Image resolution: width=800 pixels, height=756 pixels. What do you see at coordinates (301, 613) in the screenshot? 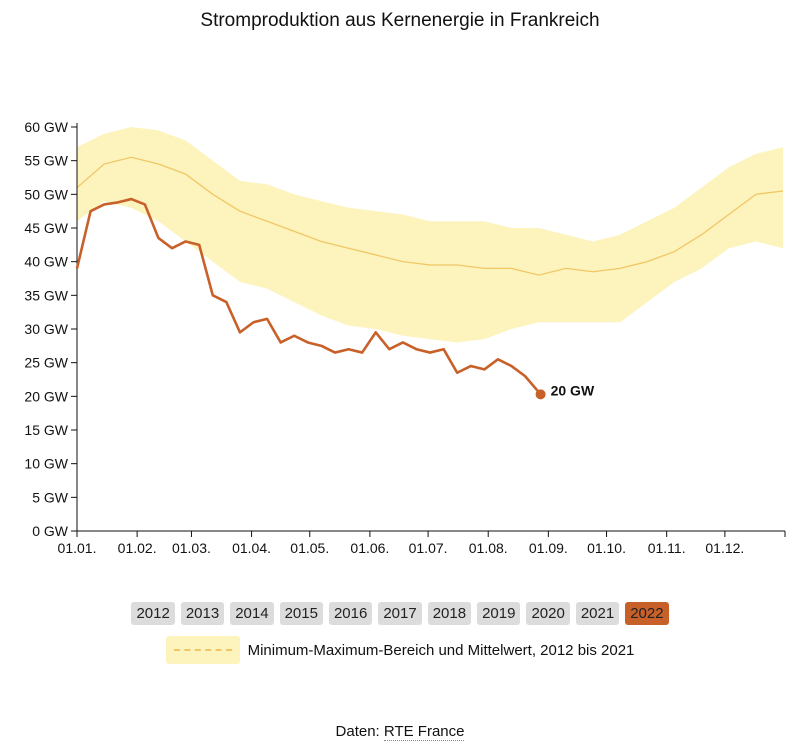
I see `year-button-2015: 2015` at bounding box center [301, 613].